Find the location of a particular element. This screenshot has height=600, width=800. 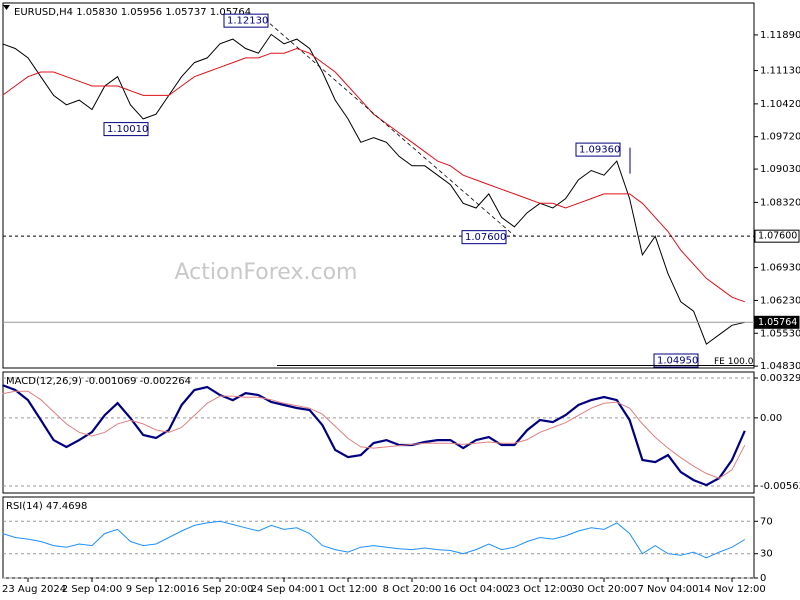

y-tick-label: 1.09720 is located at coordinates (780, 137).